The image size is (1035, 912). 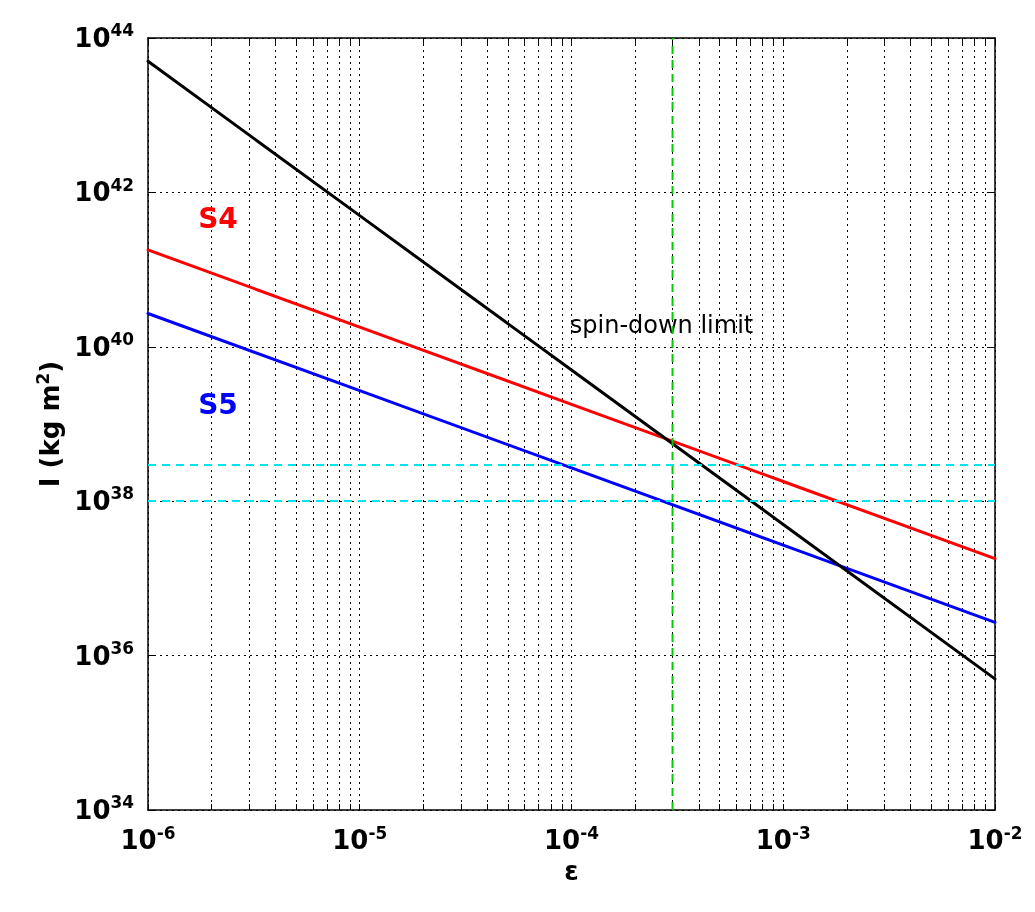 I want to click on series-label: S5, so click(x=218, y=404).